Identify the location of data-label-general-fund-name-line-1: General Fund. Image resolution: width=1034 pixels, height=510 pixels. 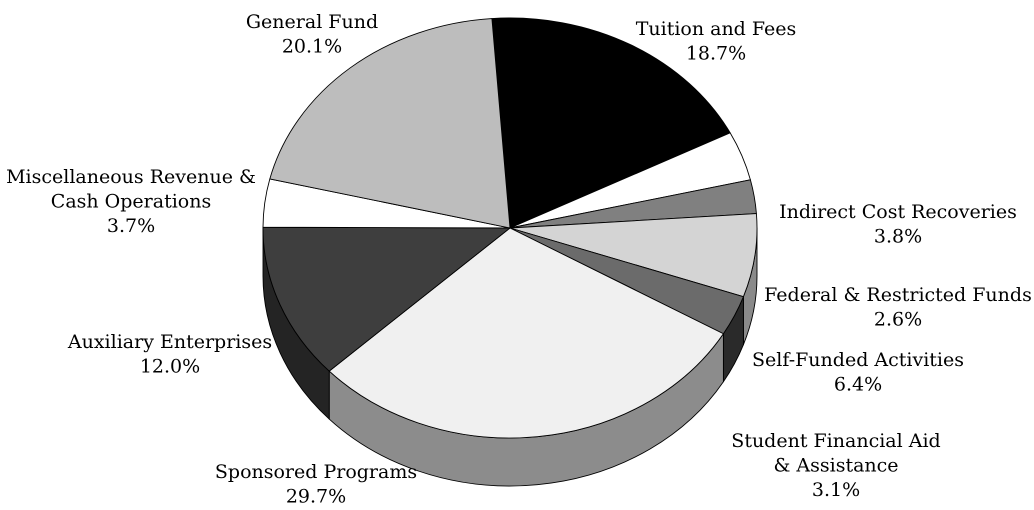
(312, 22).